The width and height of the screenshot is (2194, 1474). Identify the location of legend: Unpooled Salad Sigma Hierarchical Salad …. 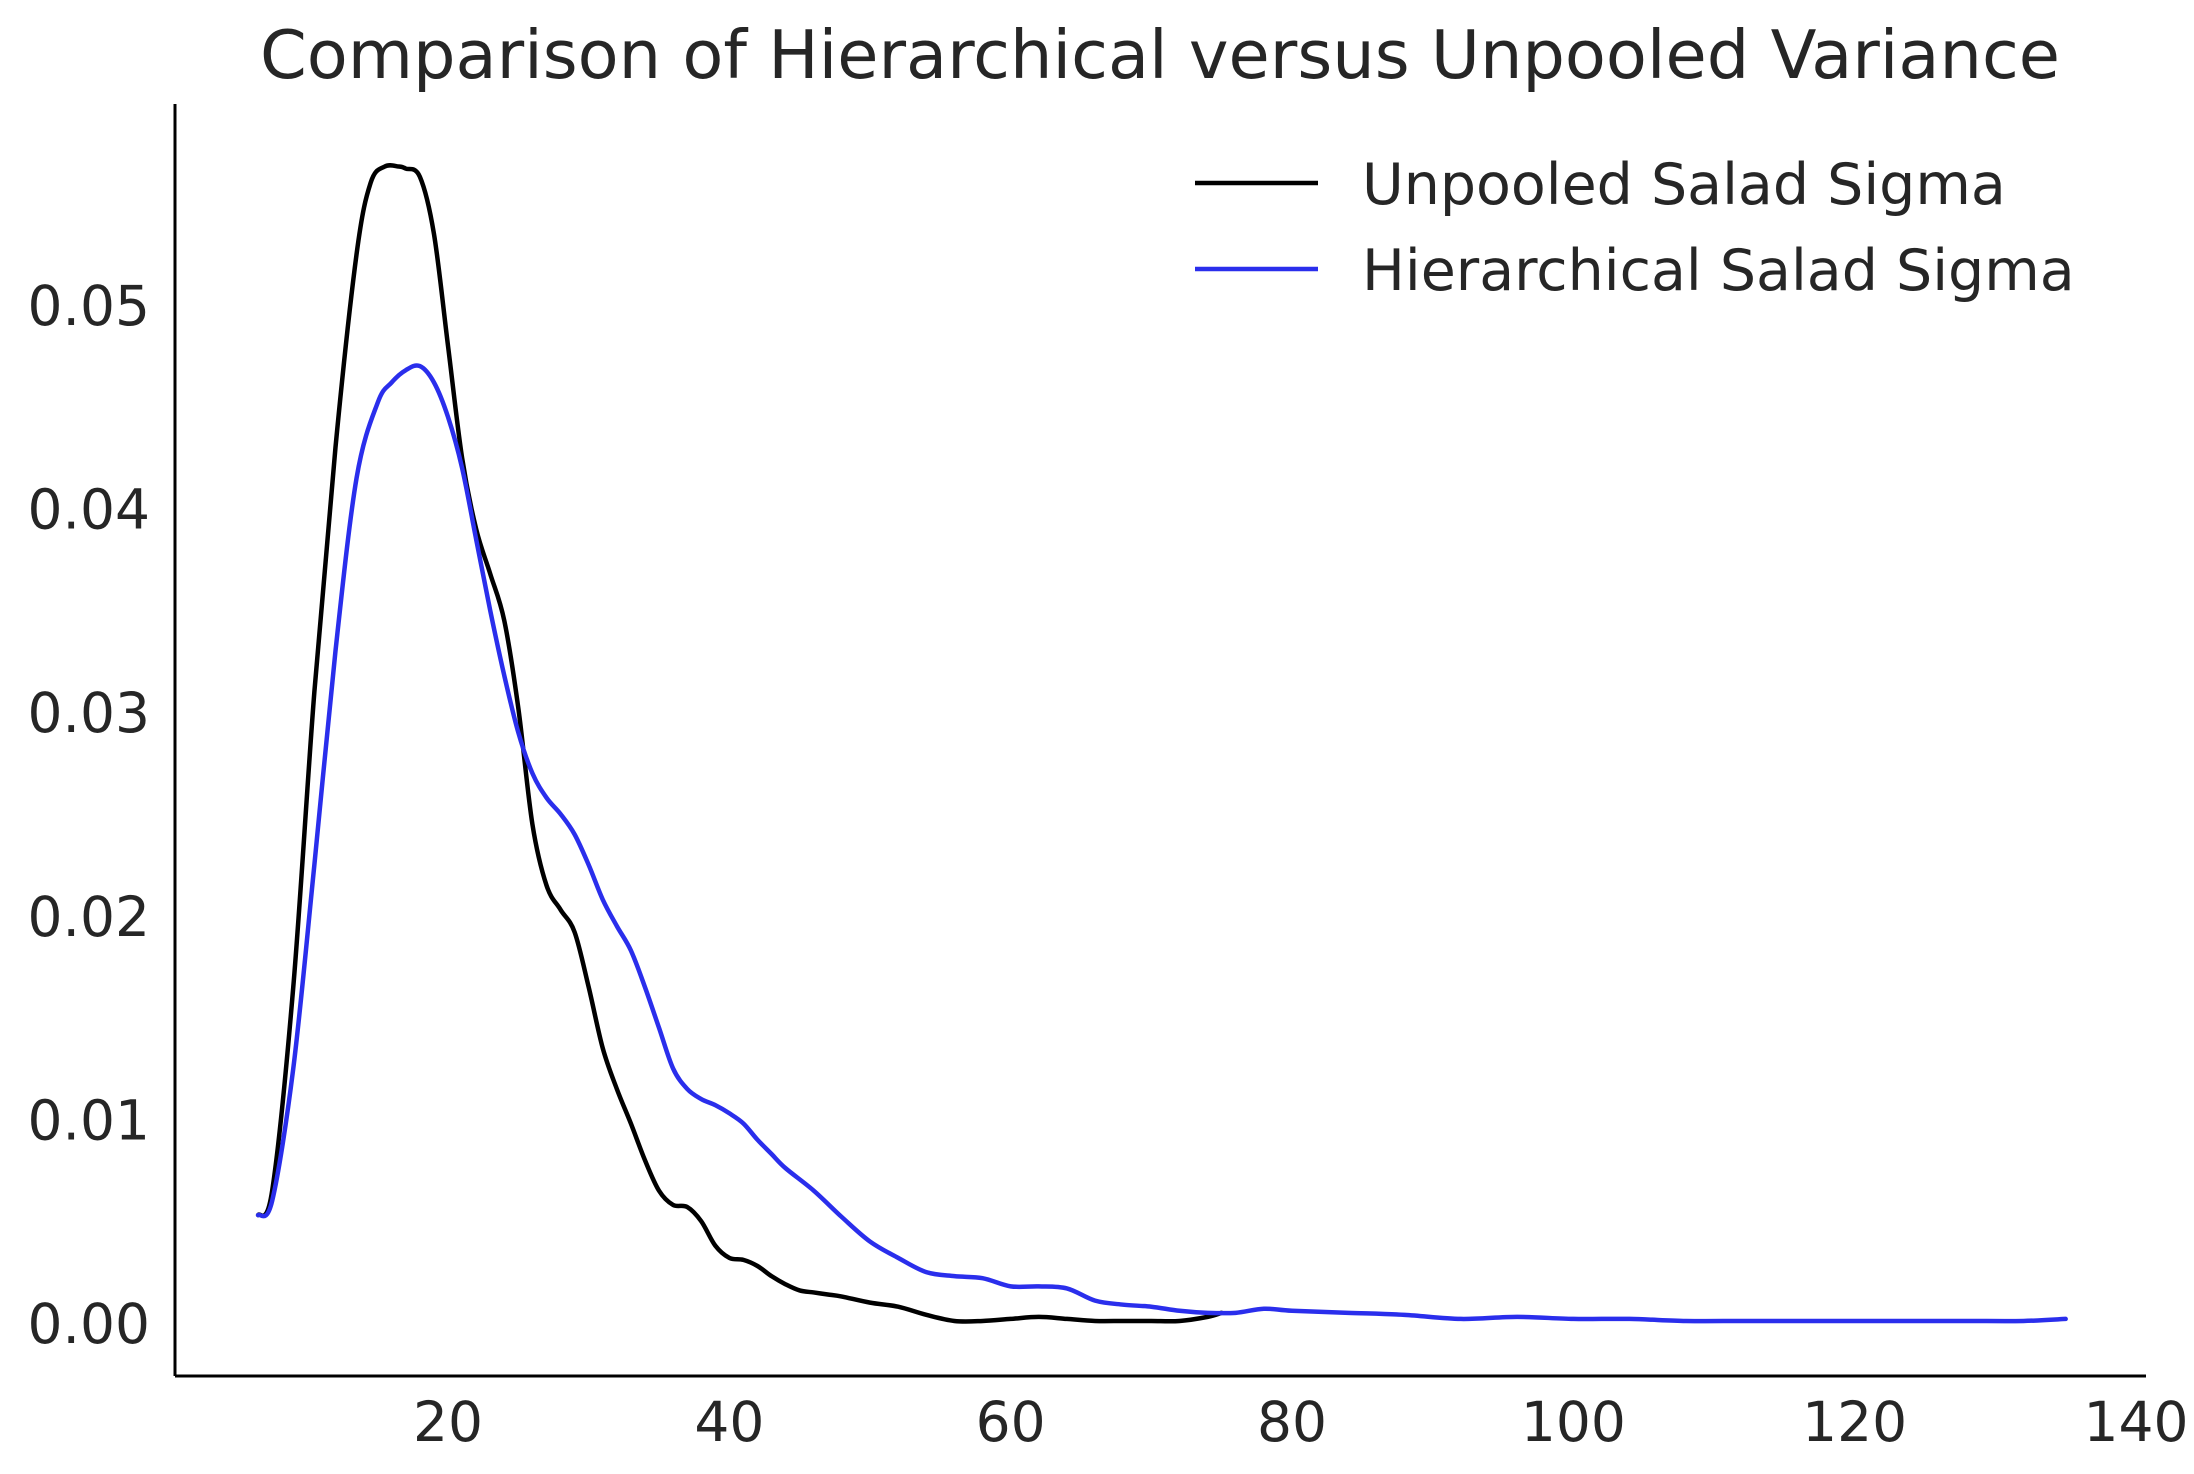
(1635, 228).